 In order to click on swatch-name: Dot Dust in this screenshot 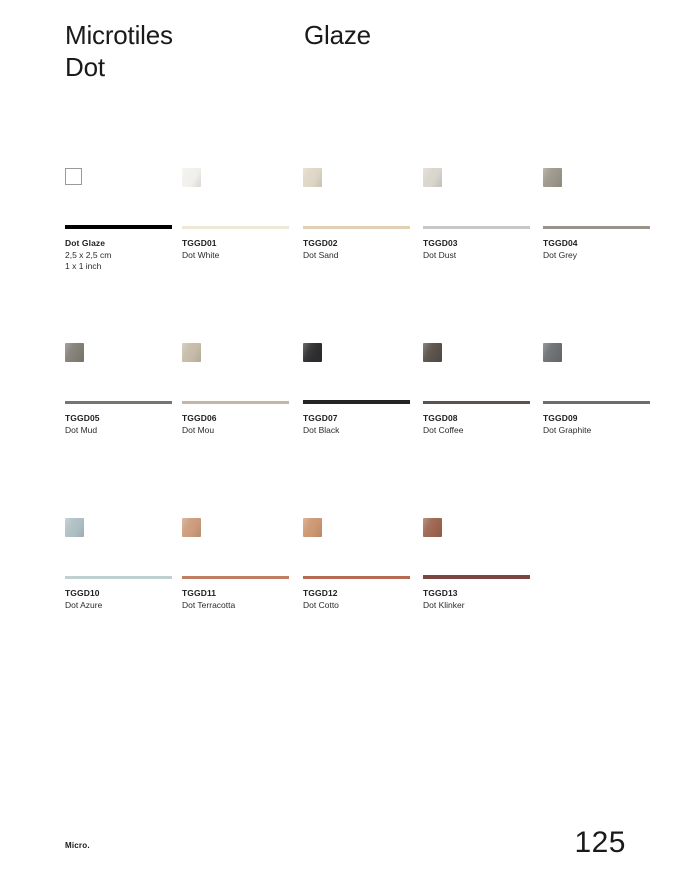, I will do `click(440, 254)`.